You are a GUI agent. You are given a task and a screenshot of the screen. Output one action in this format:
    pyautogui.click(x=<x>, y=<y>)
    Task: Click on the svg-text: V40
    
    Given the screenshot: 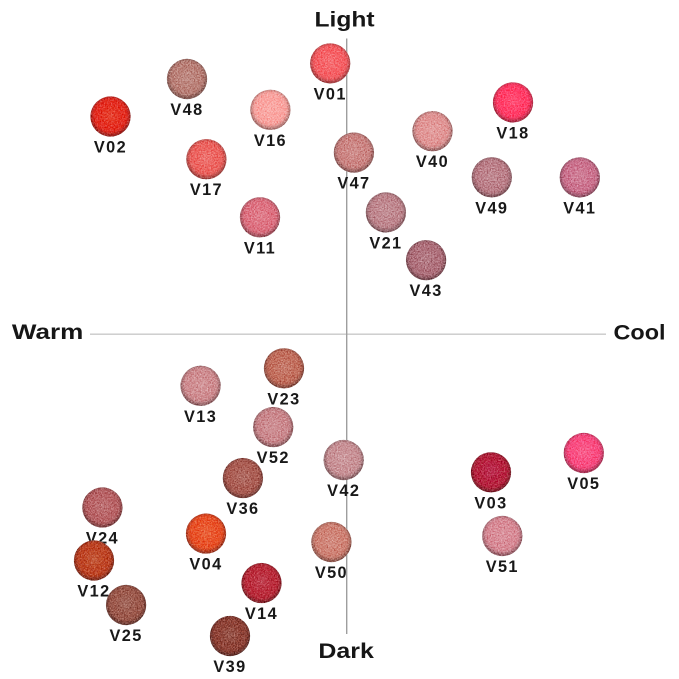 What is the action you would take?
    pyautogui.click(x=432, y=162)
    